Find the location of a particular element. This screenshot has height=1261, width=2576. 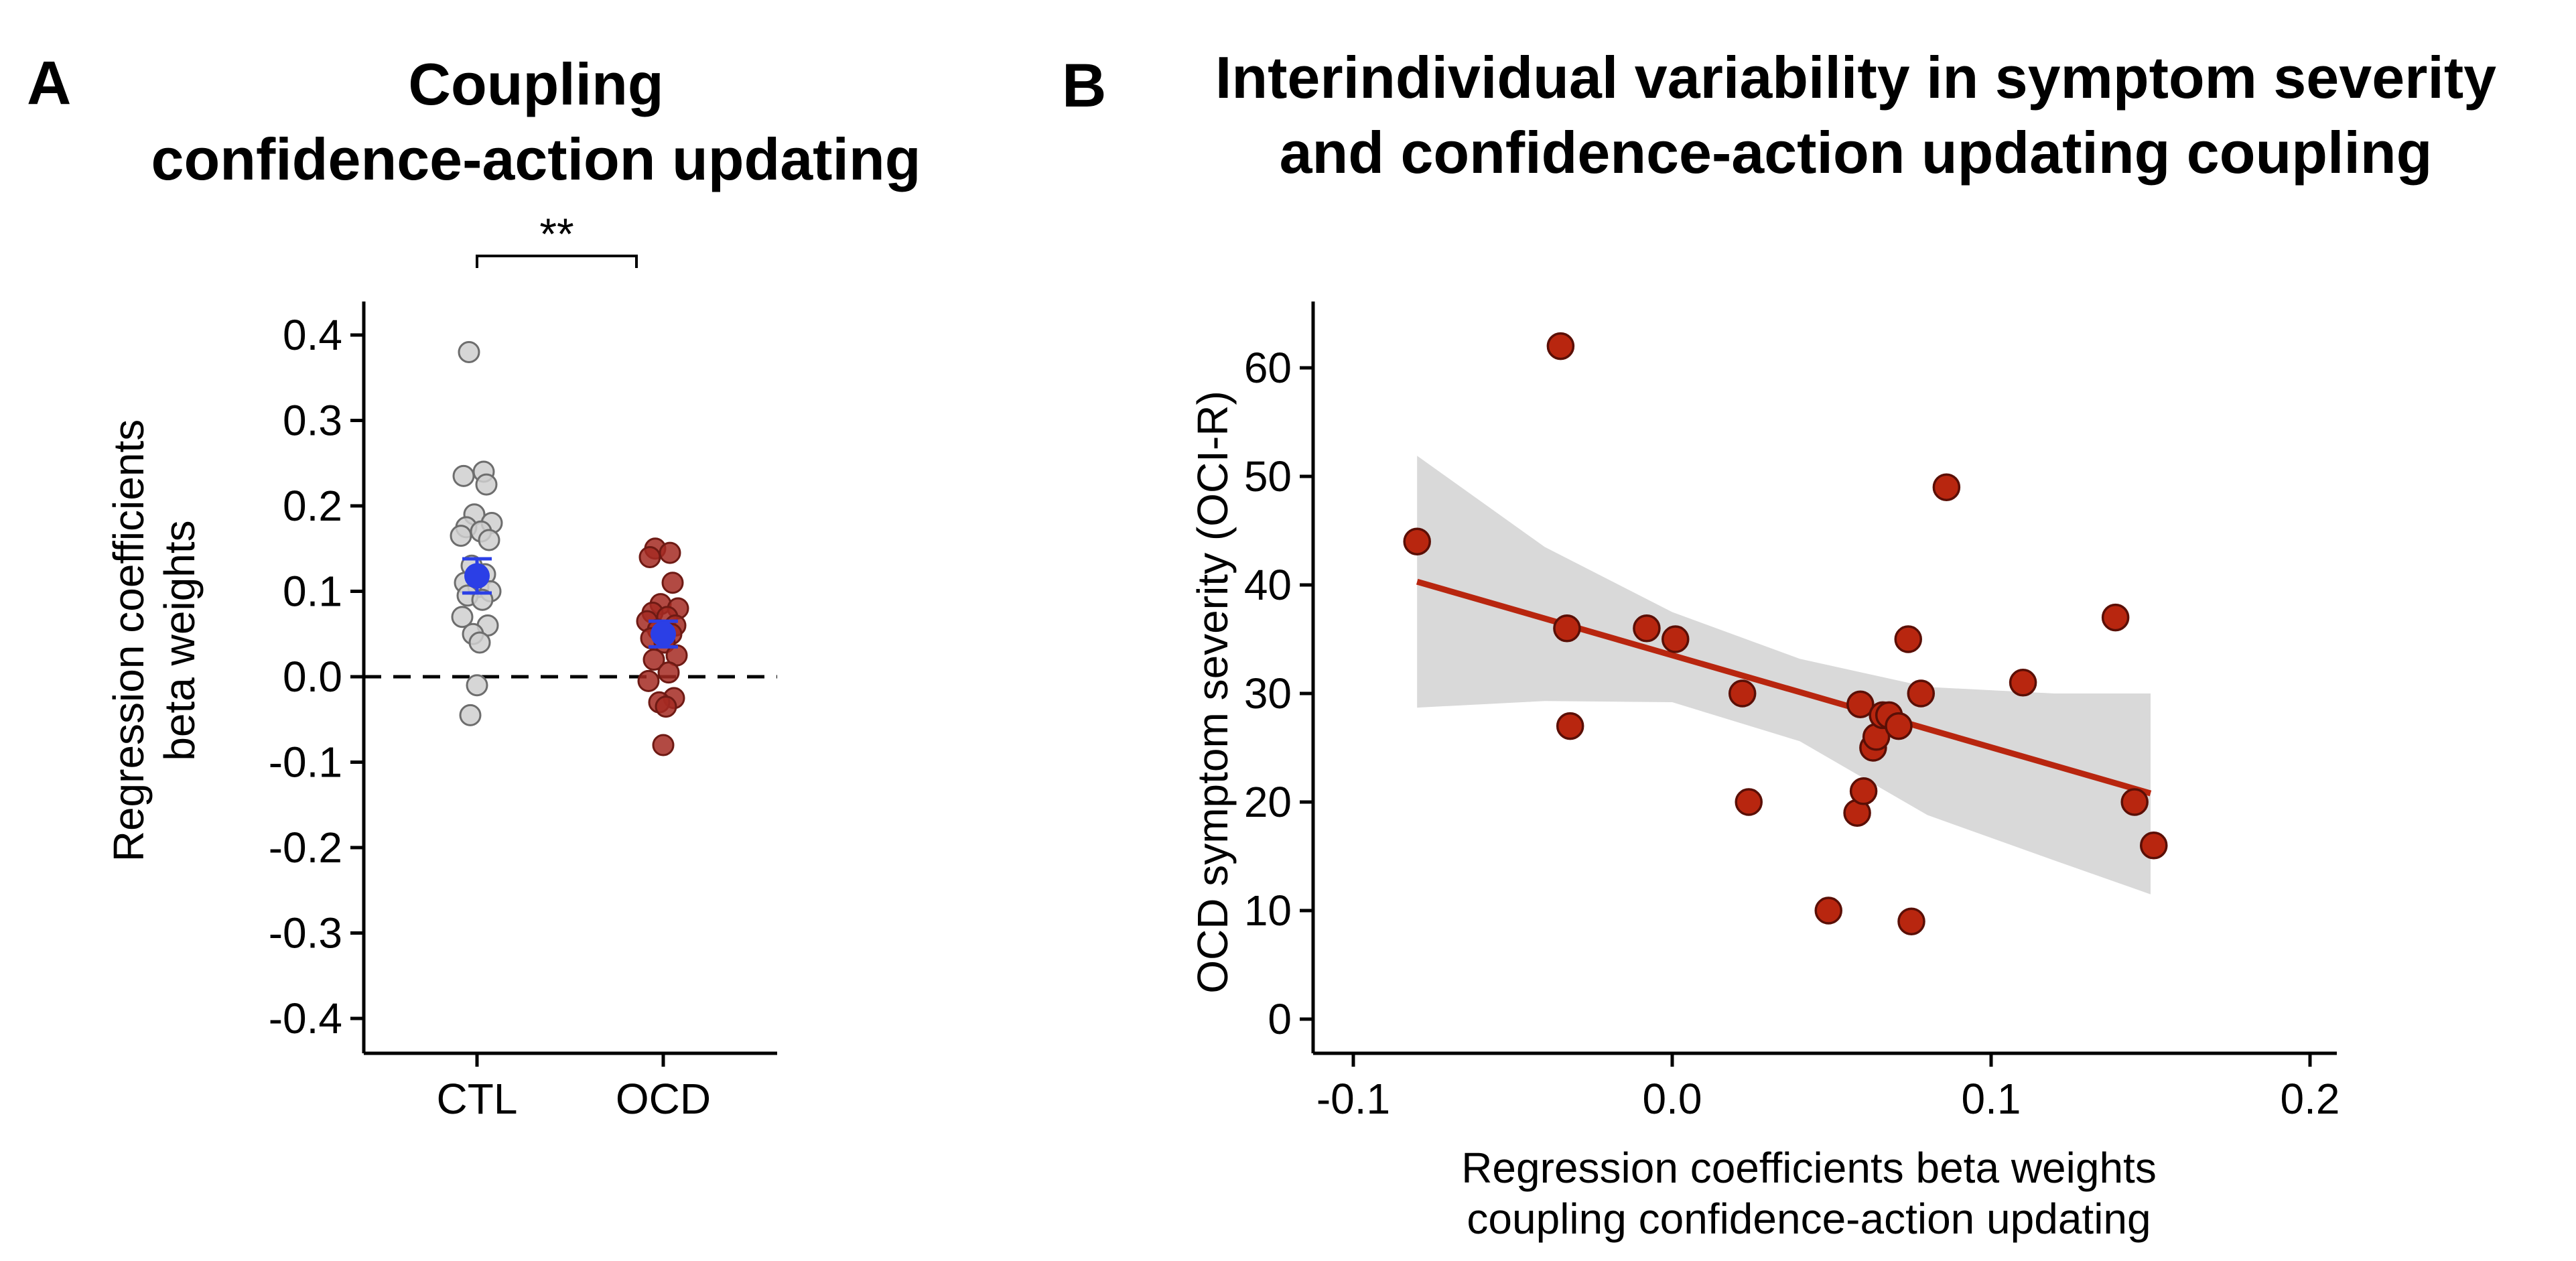

panel-b-y-tick-label: 20 is located at coordinates (1268, 802).